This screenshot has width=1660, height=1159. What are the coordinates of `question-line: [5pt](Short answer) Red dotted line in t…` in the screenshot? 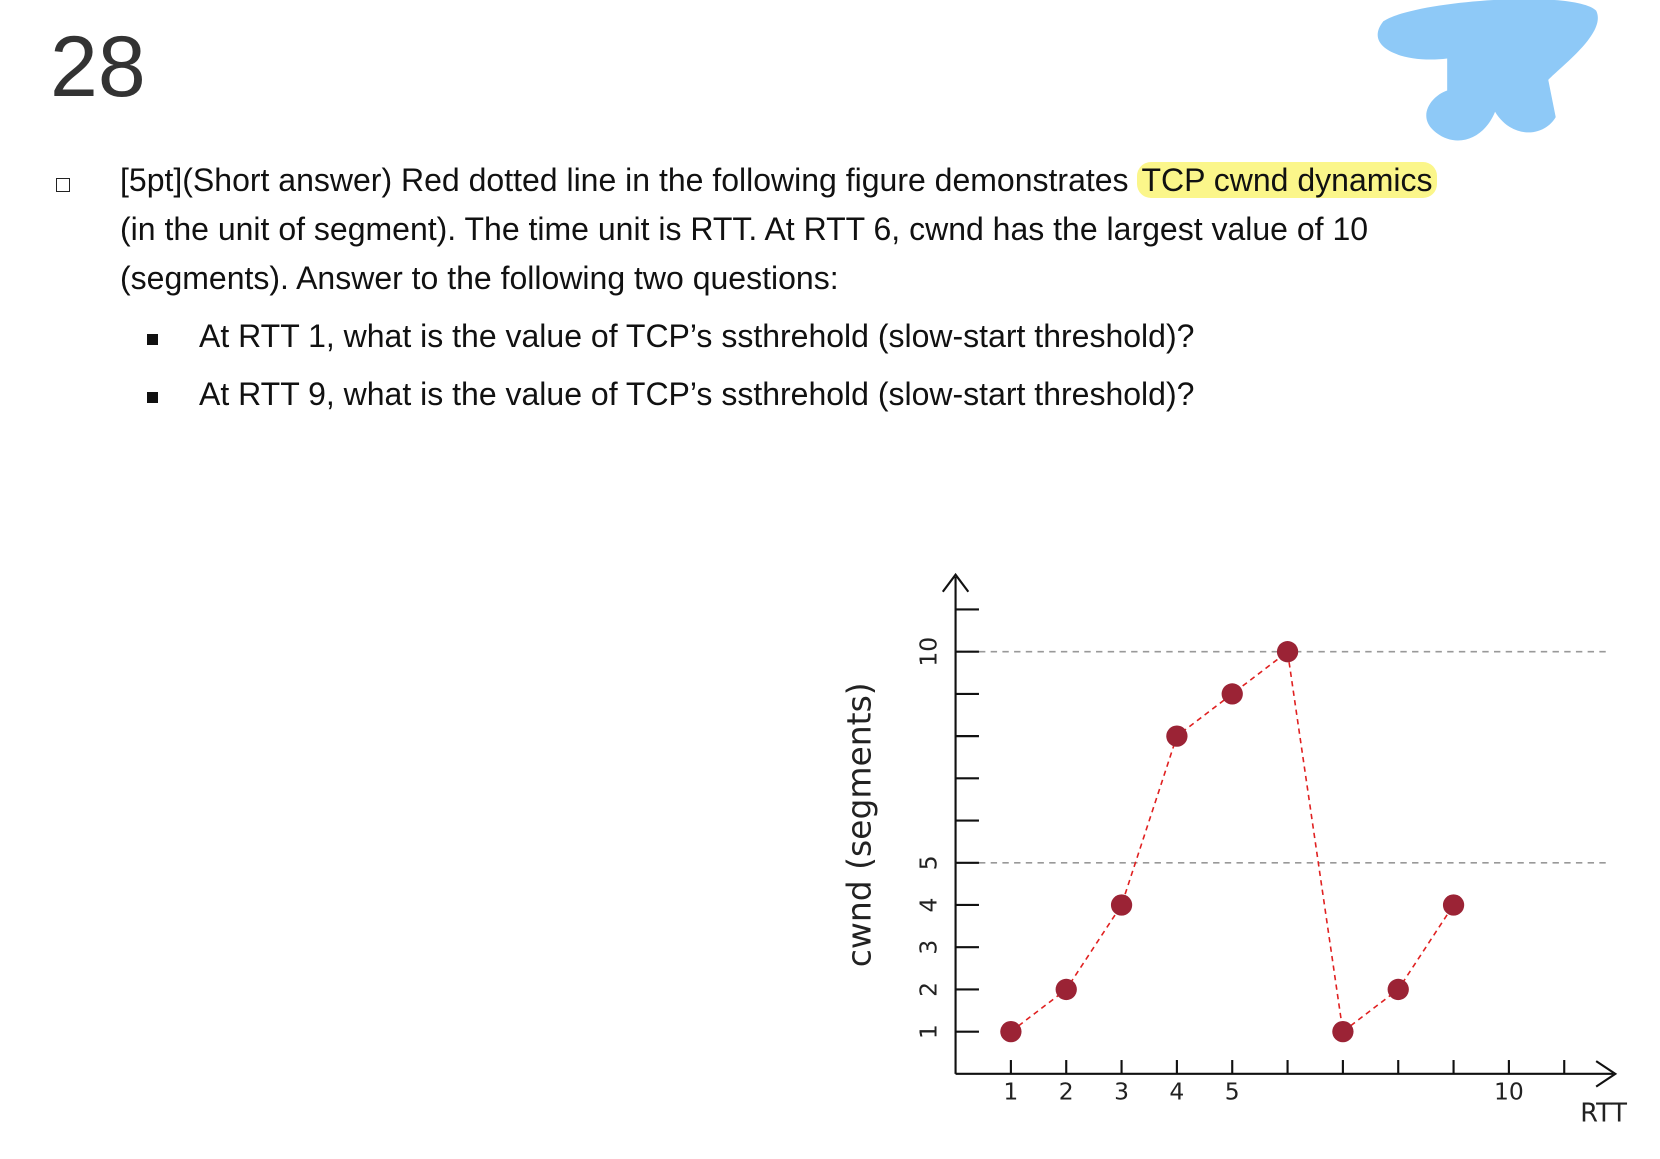 It's located at (778, 180).